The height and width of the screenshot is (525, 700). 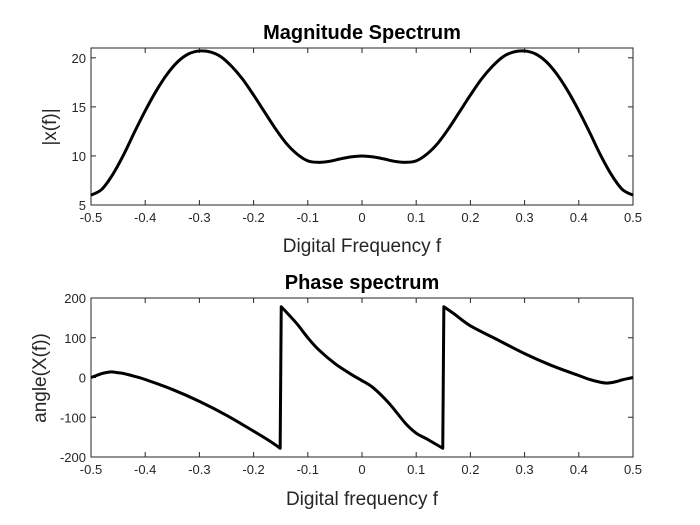 I want to click on magnitude-x-axis-label: Digital Frequency f, so click(x=362, y=246).